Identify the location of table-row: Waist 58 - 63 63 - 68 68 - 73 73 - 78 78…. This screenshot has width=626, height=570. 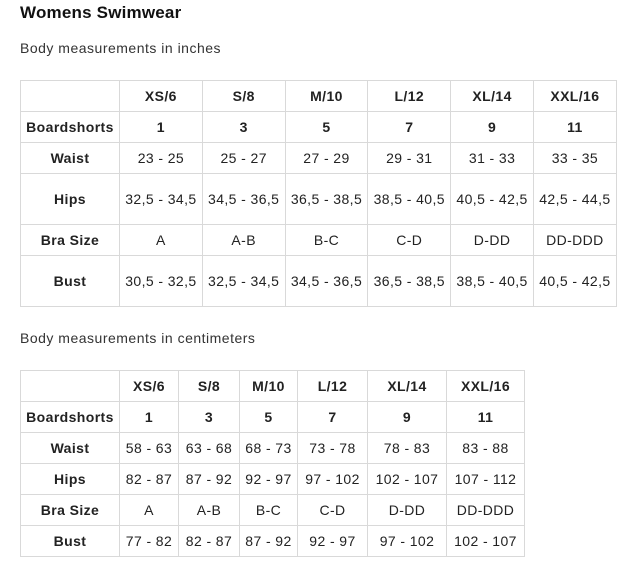
(272, 448).